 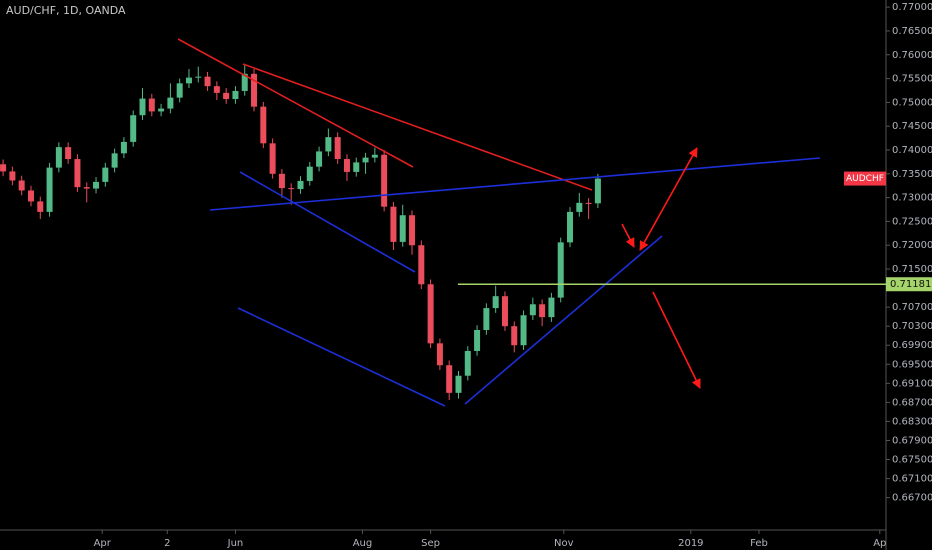 I want to click on price-line-badge, so click(x=909, y=284).